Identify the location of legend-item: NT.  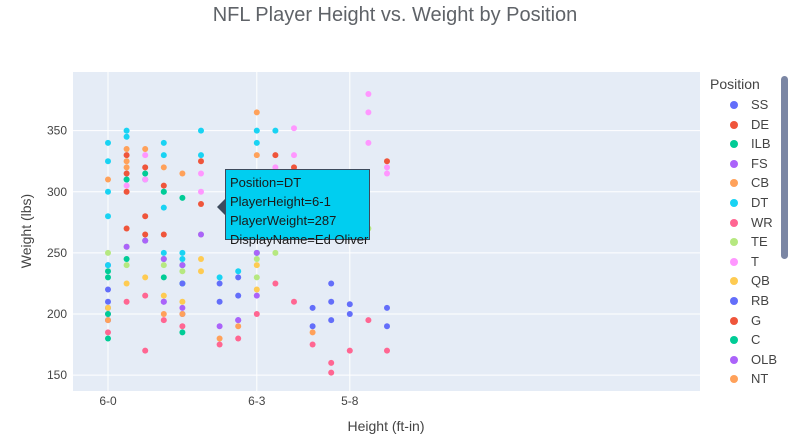
(749, 379).